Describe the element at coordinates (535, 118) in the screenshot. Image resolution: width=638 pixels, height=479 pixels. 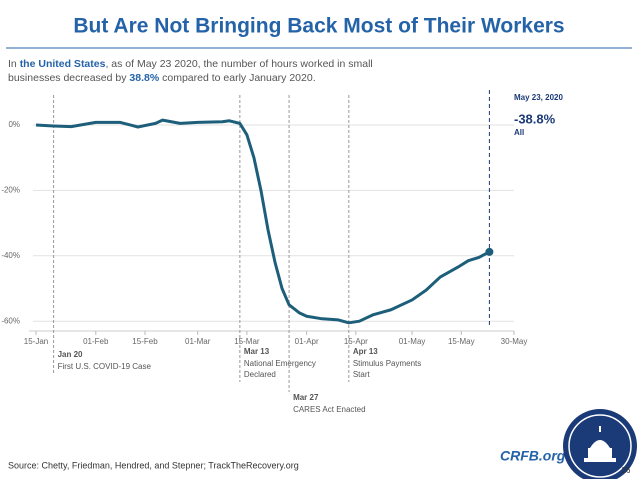
I see `value-label: -38.8%` at that location.